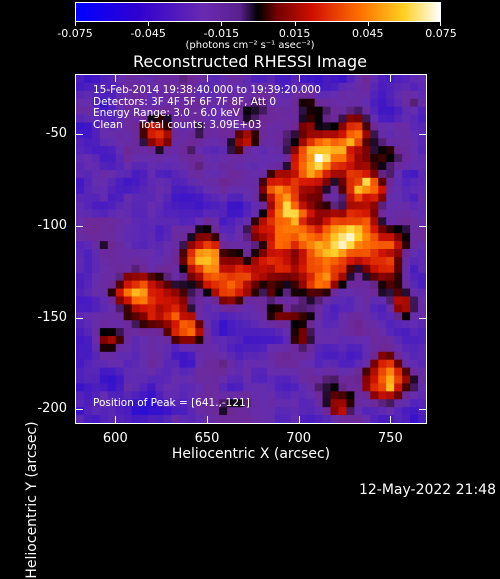 The image size is (500, 579). Describe the element at coordinates (177, 124) in the screenshot. I see `info-clean-counts: Clean Total counts: 3.09E+03` at that location.